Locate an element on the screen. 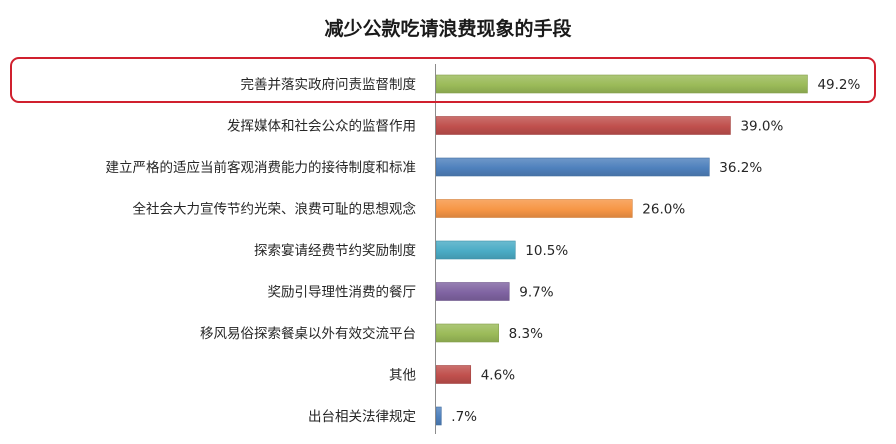 Image resolution: width=896 pixels, height=444 pixels. category-label: 发挥媒体和社会公众的监督作用 is located at coordinates (321, 127).